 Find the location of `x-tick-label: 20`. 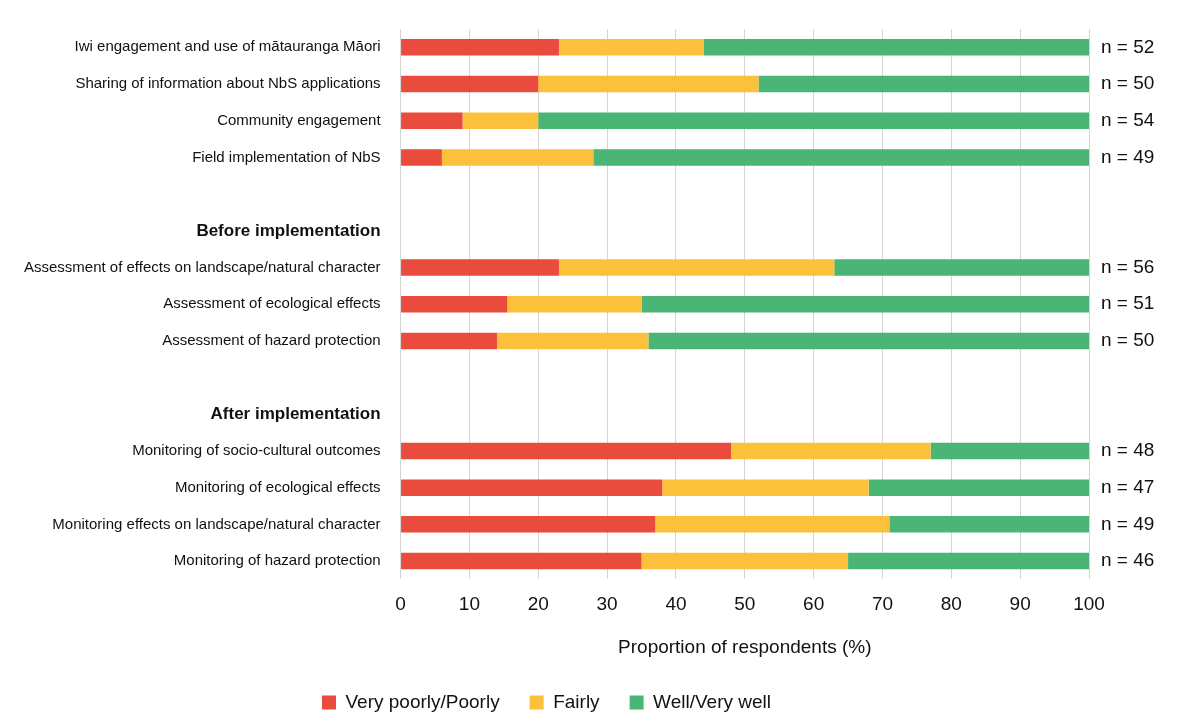

x-tick-label: 20 is located at coordinates (538, 604).